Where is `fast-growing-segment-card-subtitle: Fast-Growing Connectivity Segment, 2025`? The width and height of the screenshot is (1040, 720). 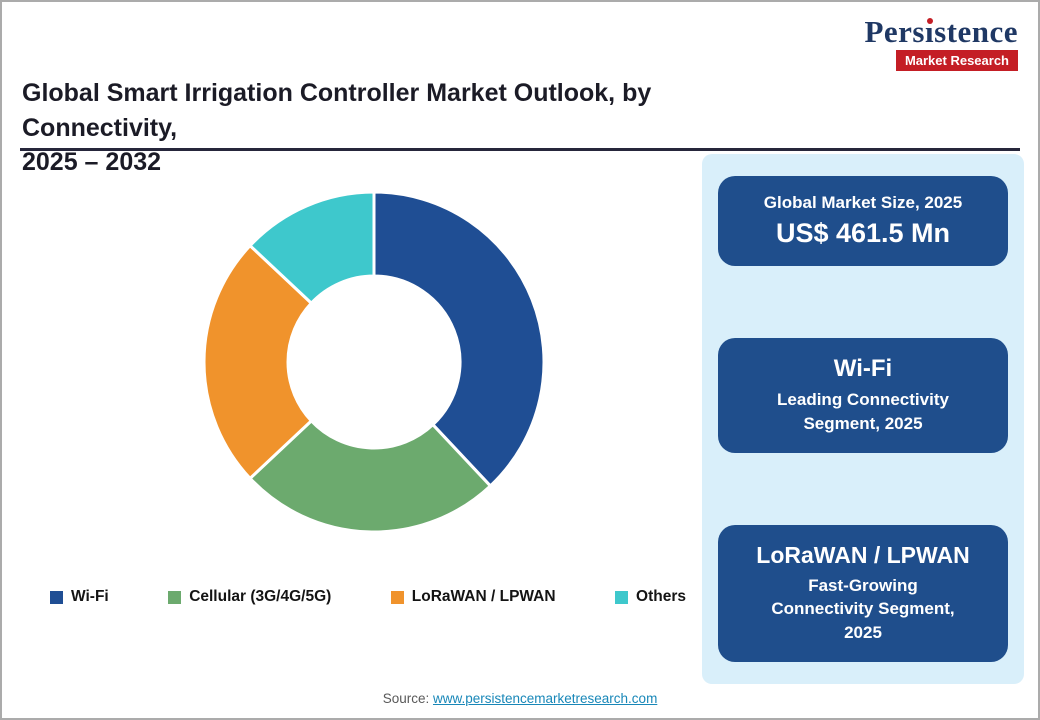
fast-growing-segment-card-subtitle: Fast-Growing Connectivity Segment, 2025 is located at coordinates (863, 609).